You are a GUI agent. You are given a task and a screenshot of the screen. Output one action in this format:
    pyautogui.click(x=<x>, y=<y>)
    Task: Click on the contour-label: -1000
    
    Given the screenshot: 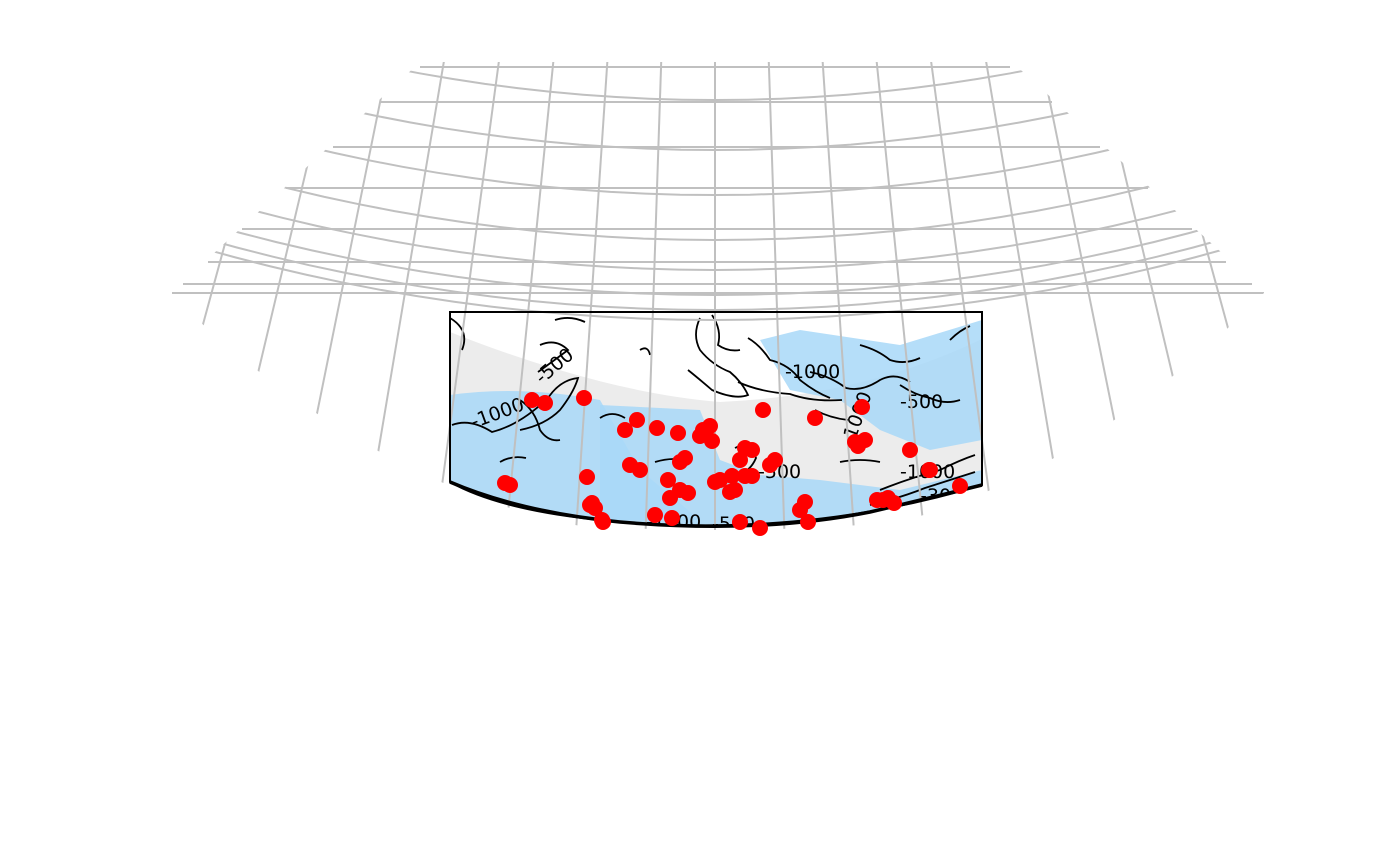 What is the action you would take?
    pyautogui.click(x=812, y=372)
    